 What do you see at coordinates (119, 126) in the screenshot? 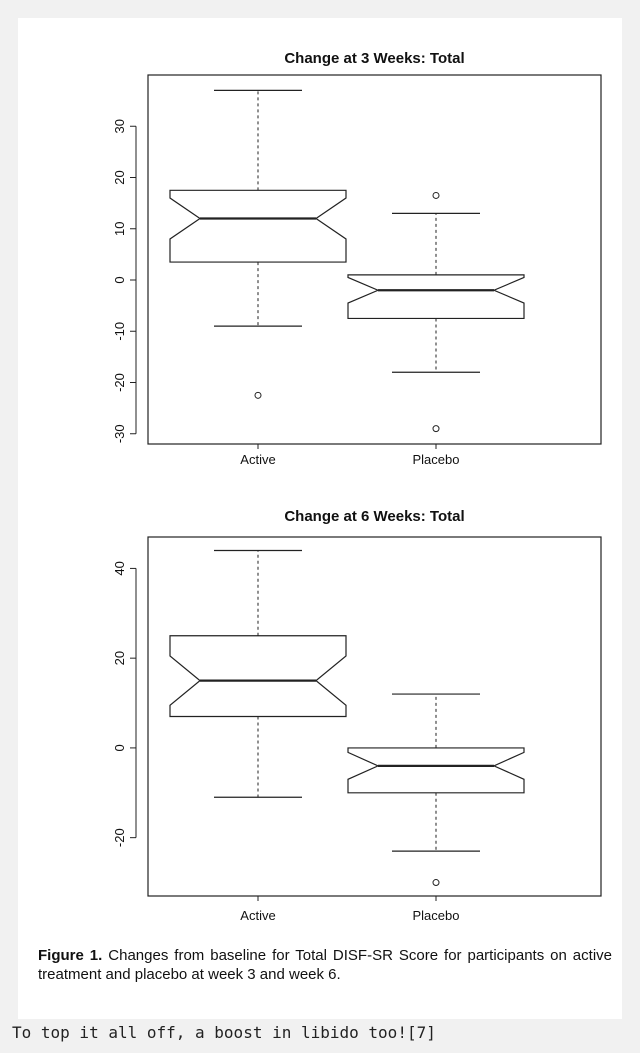
I see `y-tick-label: 30` at bounding box center [119, 126].